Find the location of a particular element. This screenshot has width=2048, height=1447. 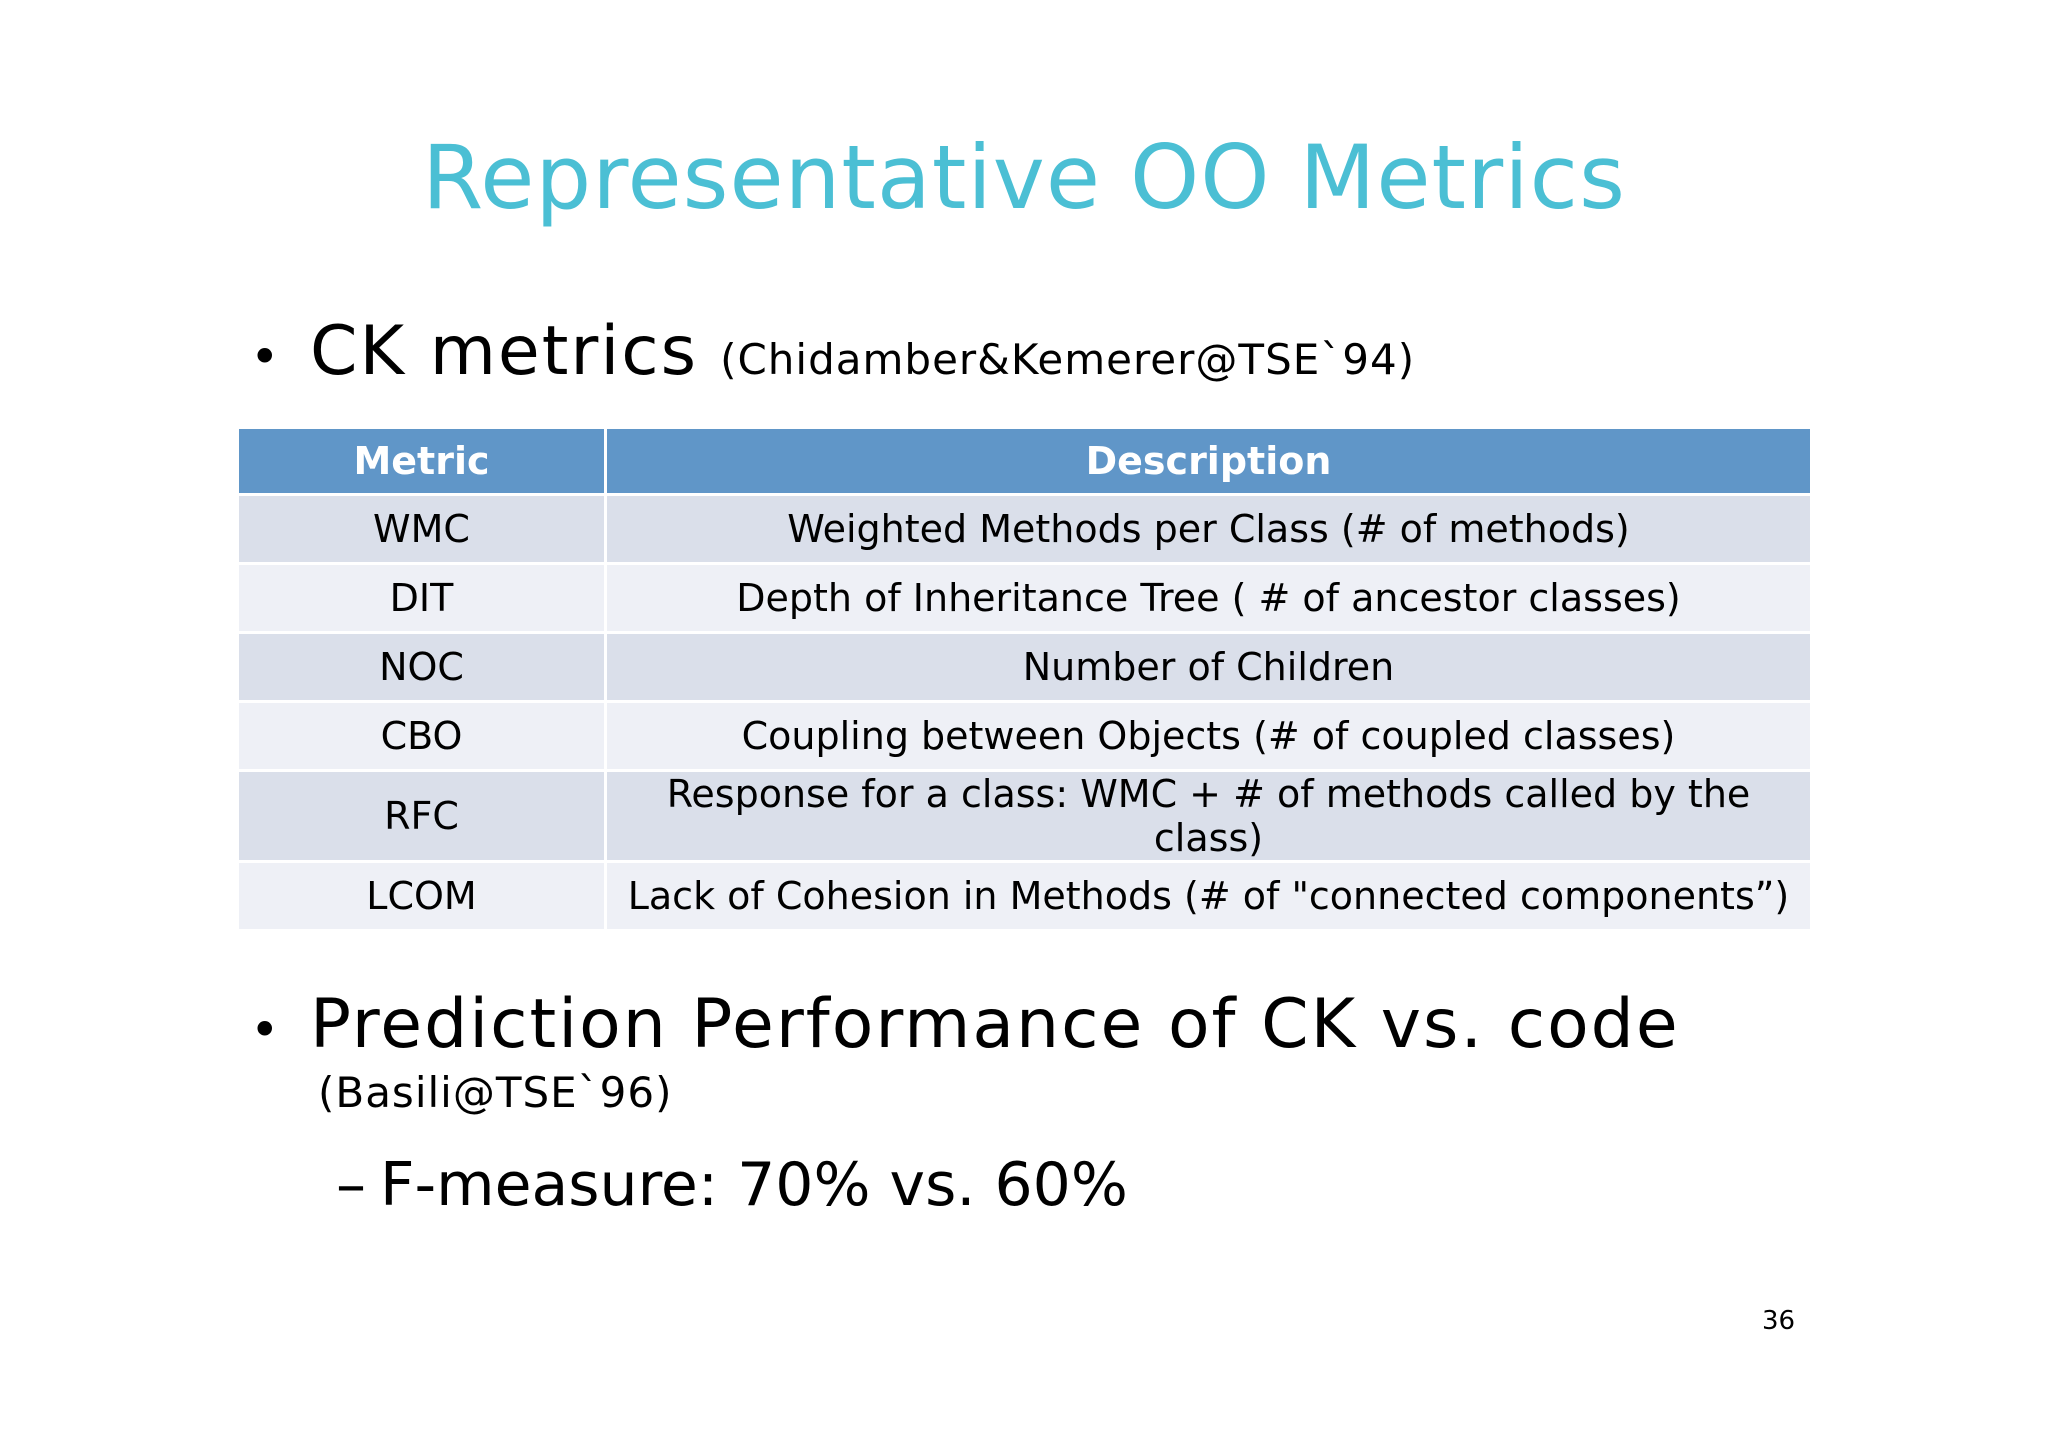

bullet-text: Prediction Performance of CK vs. code is located at coordinates (995, 1024).